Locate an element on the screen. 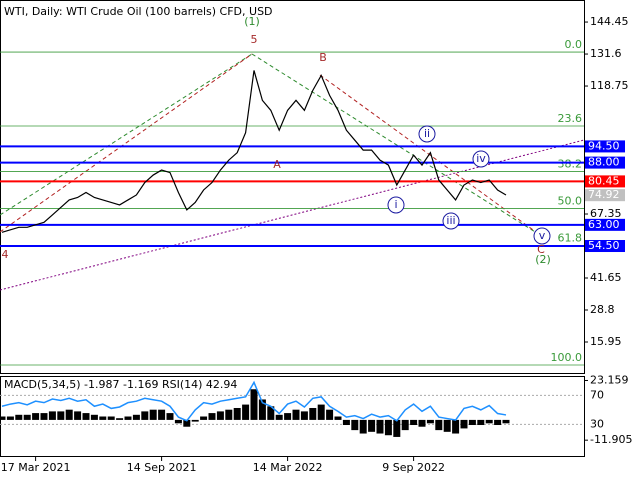 The width and height of the screenshot is (640, 480). y-tick-label: 70 is located at coordinates (597, 394).